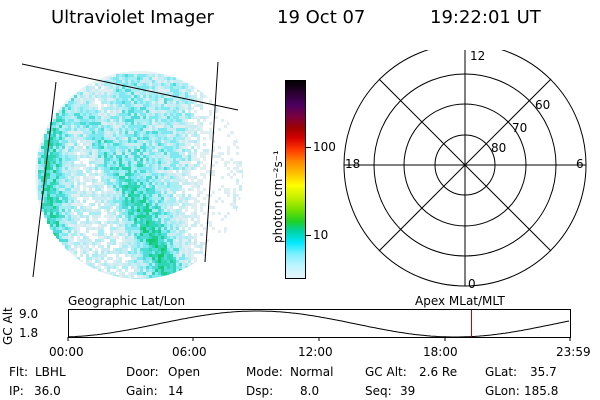 This screenshot has width=600, height=400. I want to click on colorbar-tick-10: 10, so click(321, 235).